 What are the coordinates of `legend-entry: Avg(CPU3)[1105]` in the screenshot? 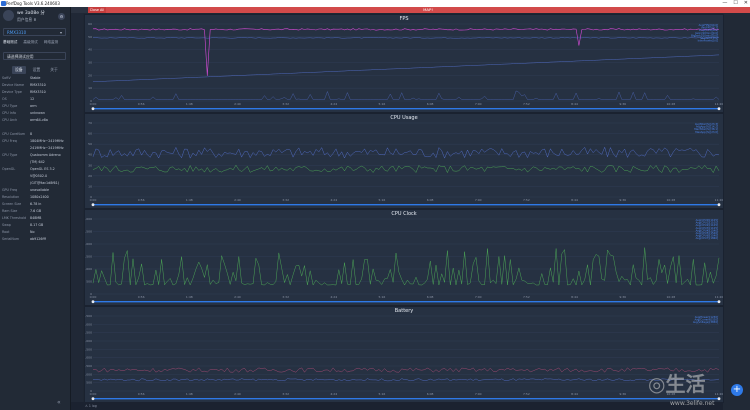 It's located at (707, 228).